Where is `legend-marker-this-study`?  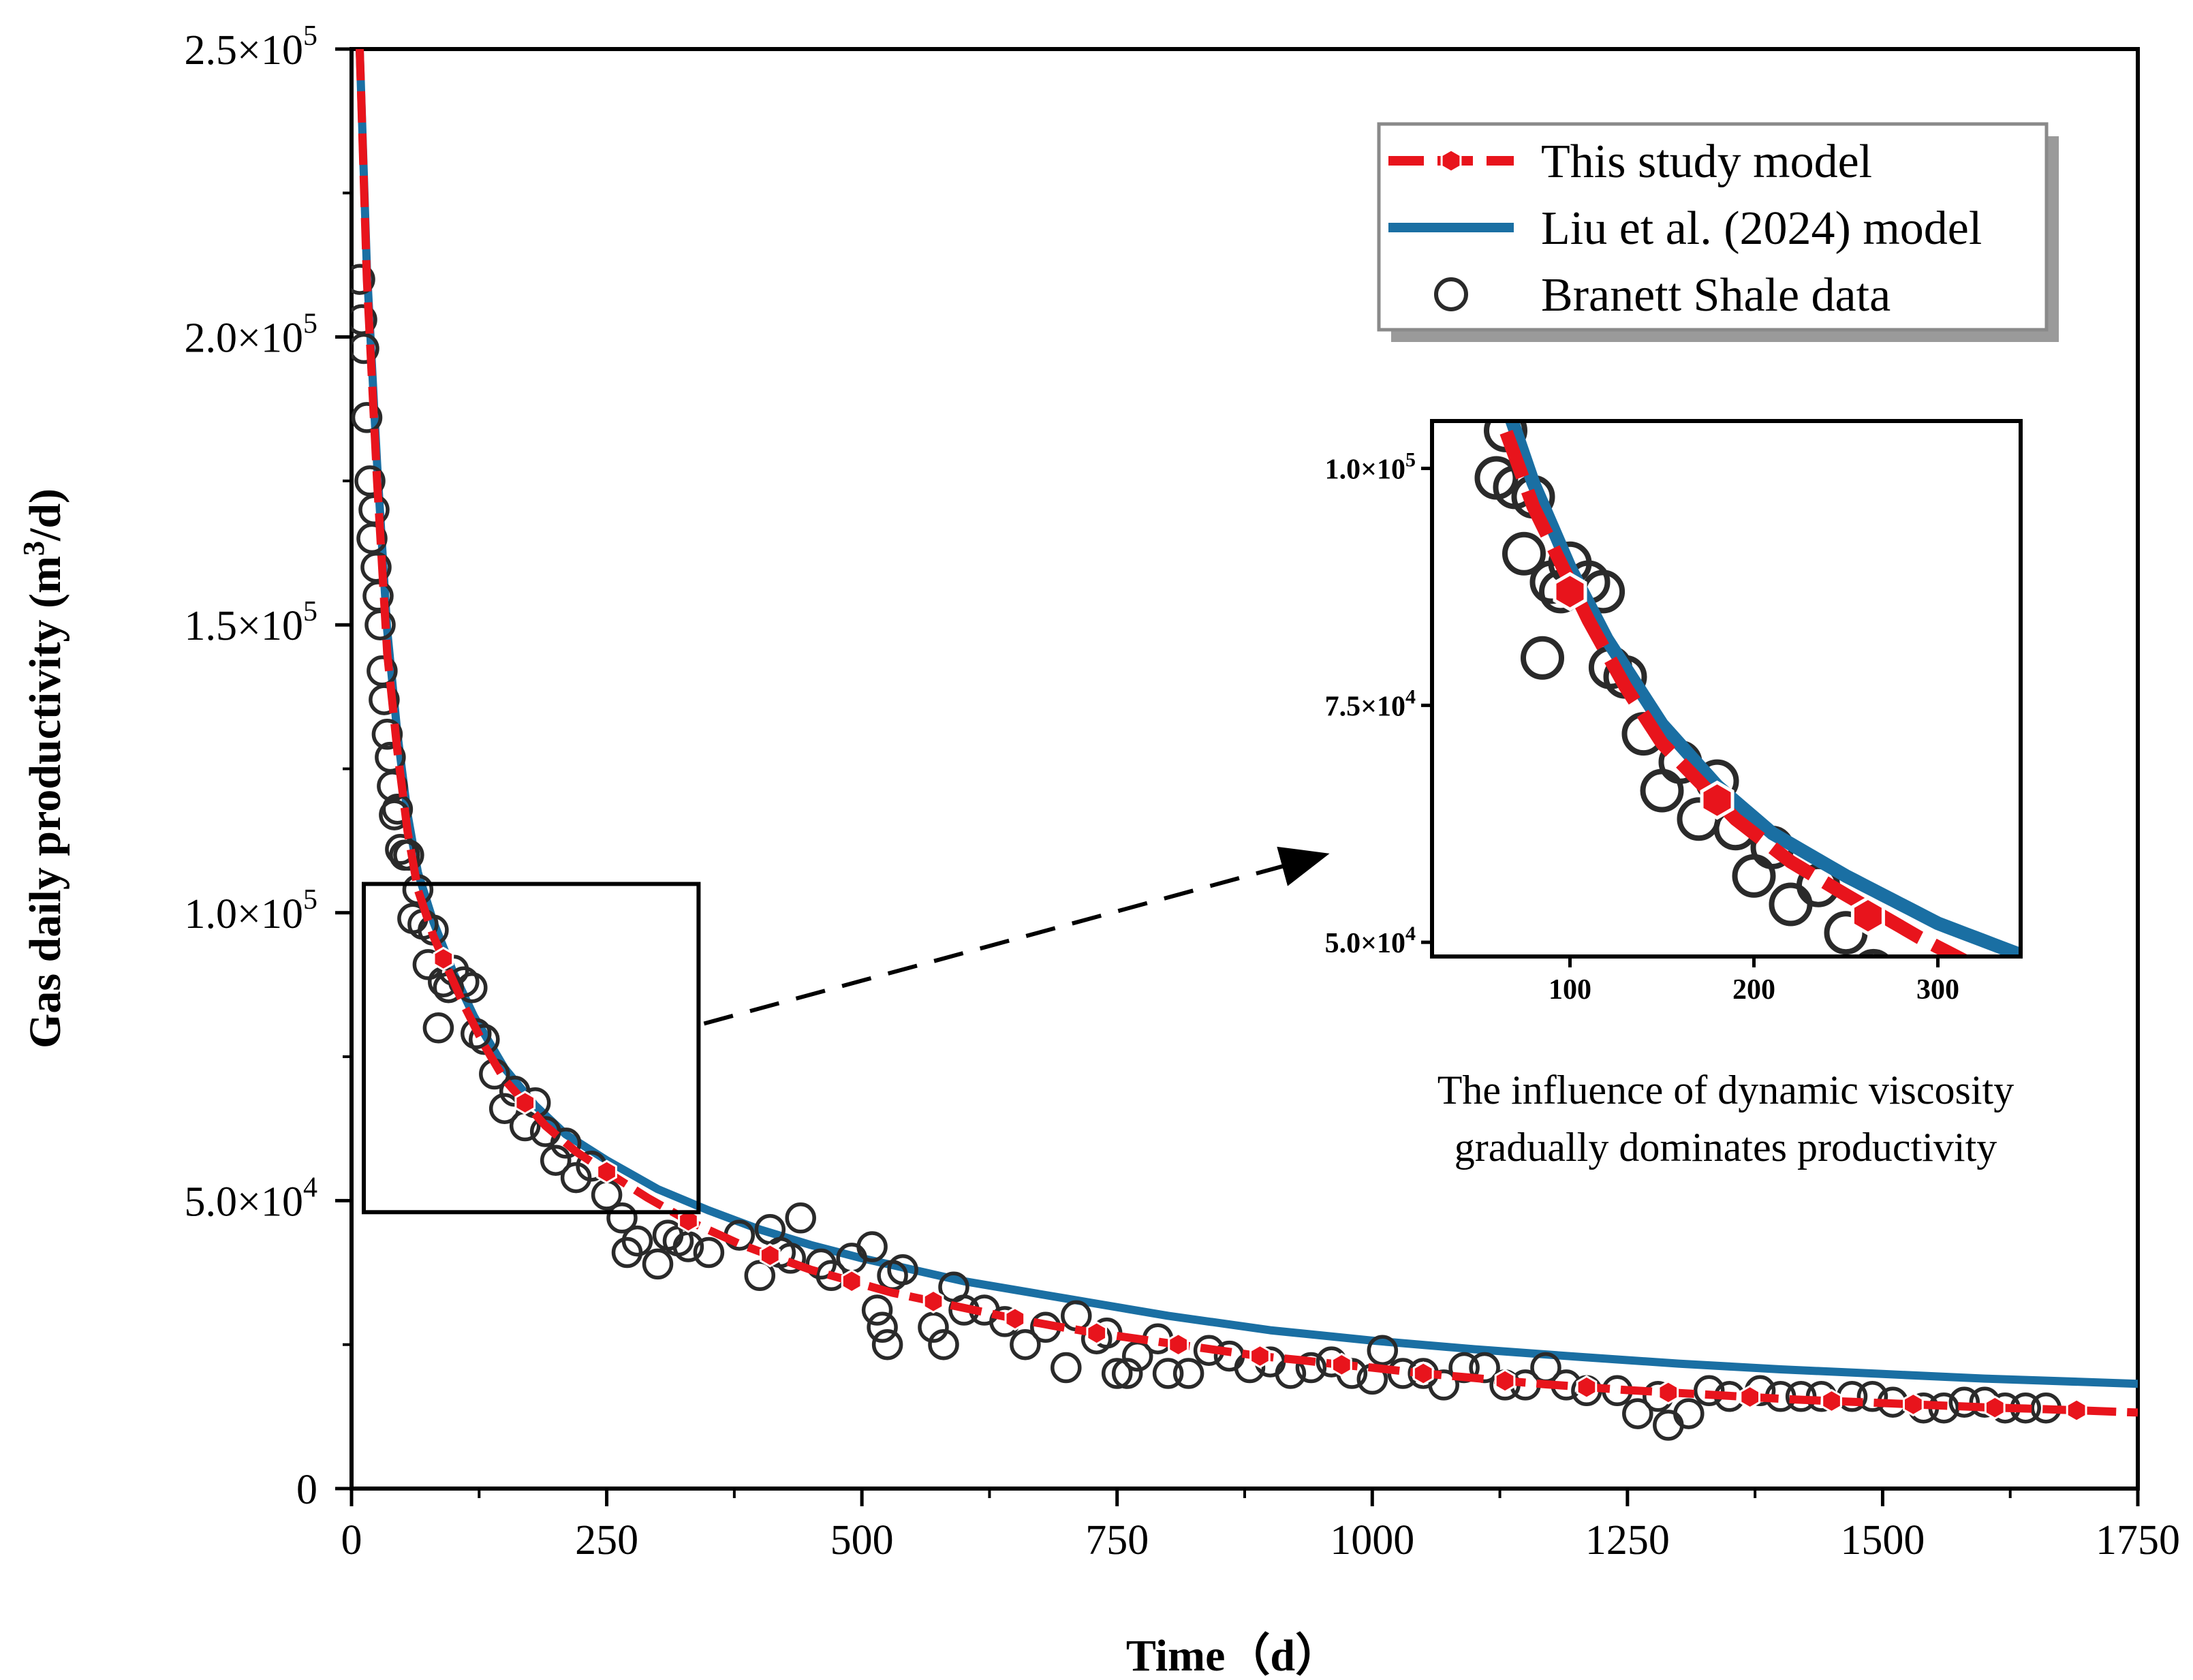 legend-marker-this-study is located at coordinates (1451, 161).